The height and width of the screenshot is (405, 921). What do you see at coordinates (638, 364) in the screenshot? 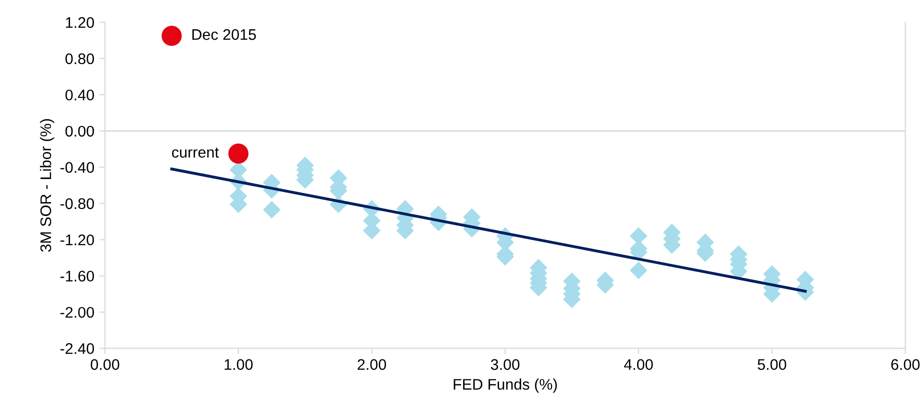
I see `x-tick-label: 4.00` at bounding box center [638, 364].